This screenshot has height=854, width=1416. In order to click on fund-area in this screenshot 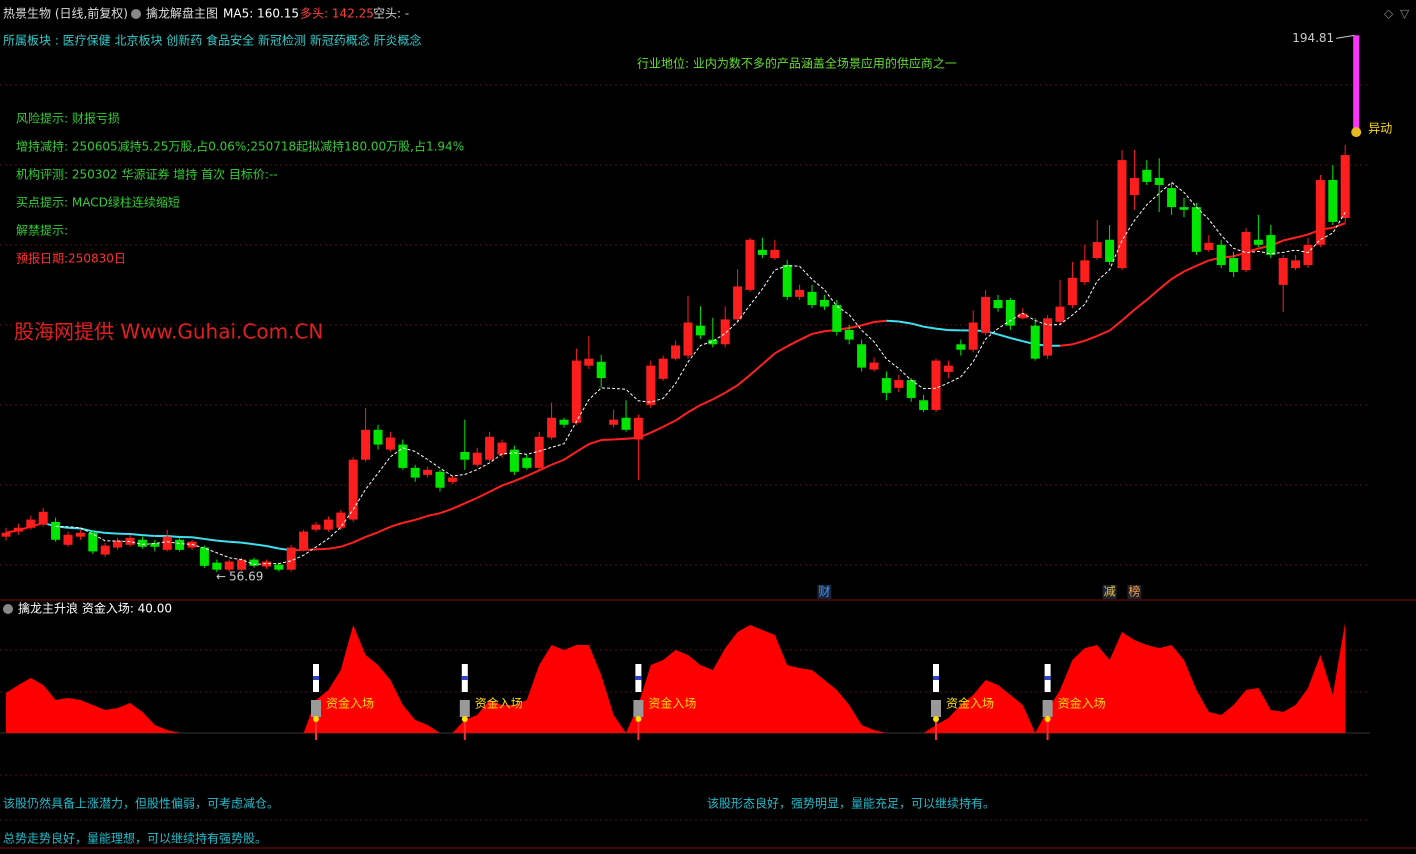, I will do `click(676, 677)`.